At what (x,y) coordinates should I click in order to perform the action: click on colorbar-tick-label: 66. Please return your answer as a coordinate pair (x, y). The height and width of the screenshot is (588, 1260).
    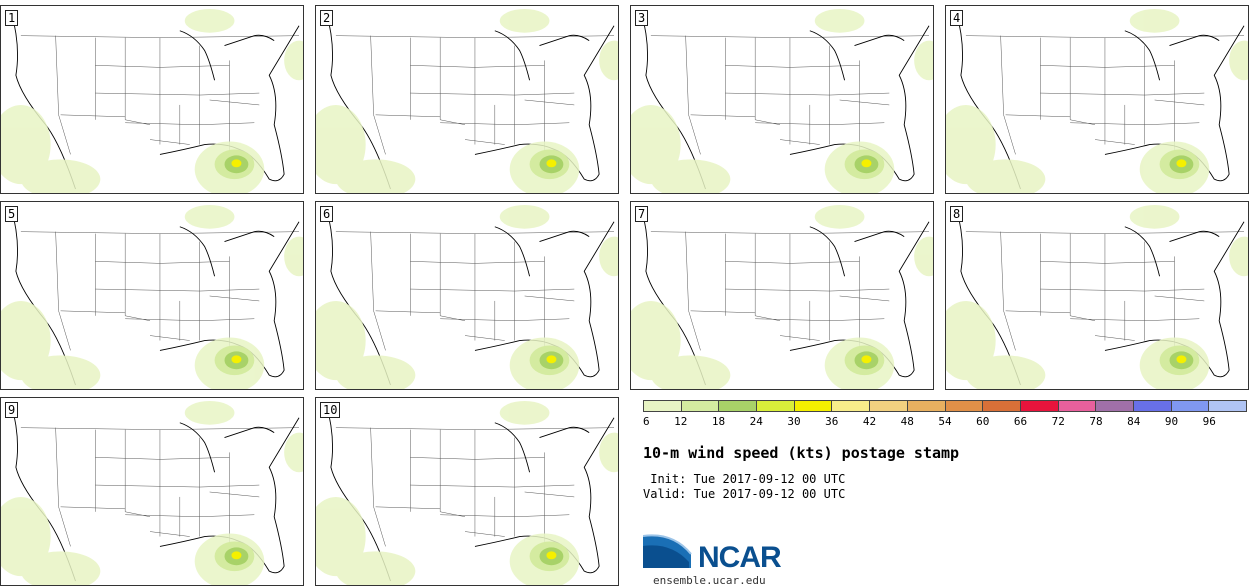
    Looking at the image, I should click on (1020, 421).